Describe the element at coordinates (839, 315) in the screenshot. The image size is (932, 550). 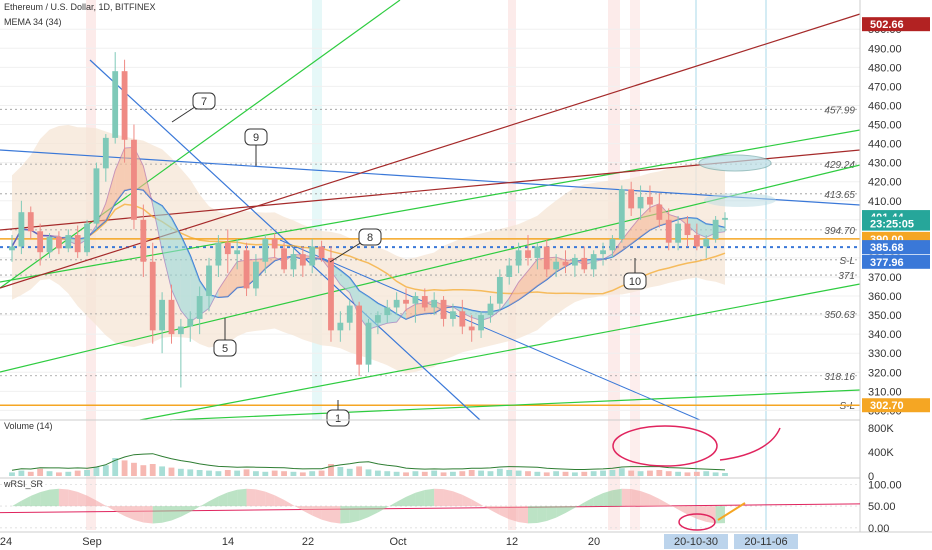
I see `level-label: 350.63` at that location.